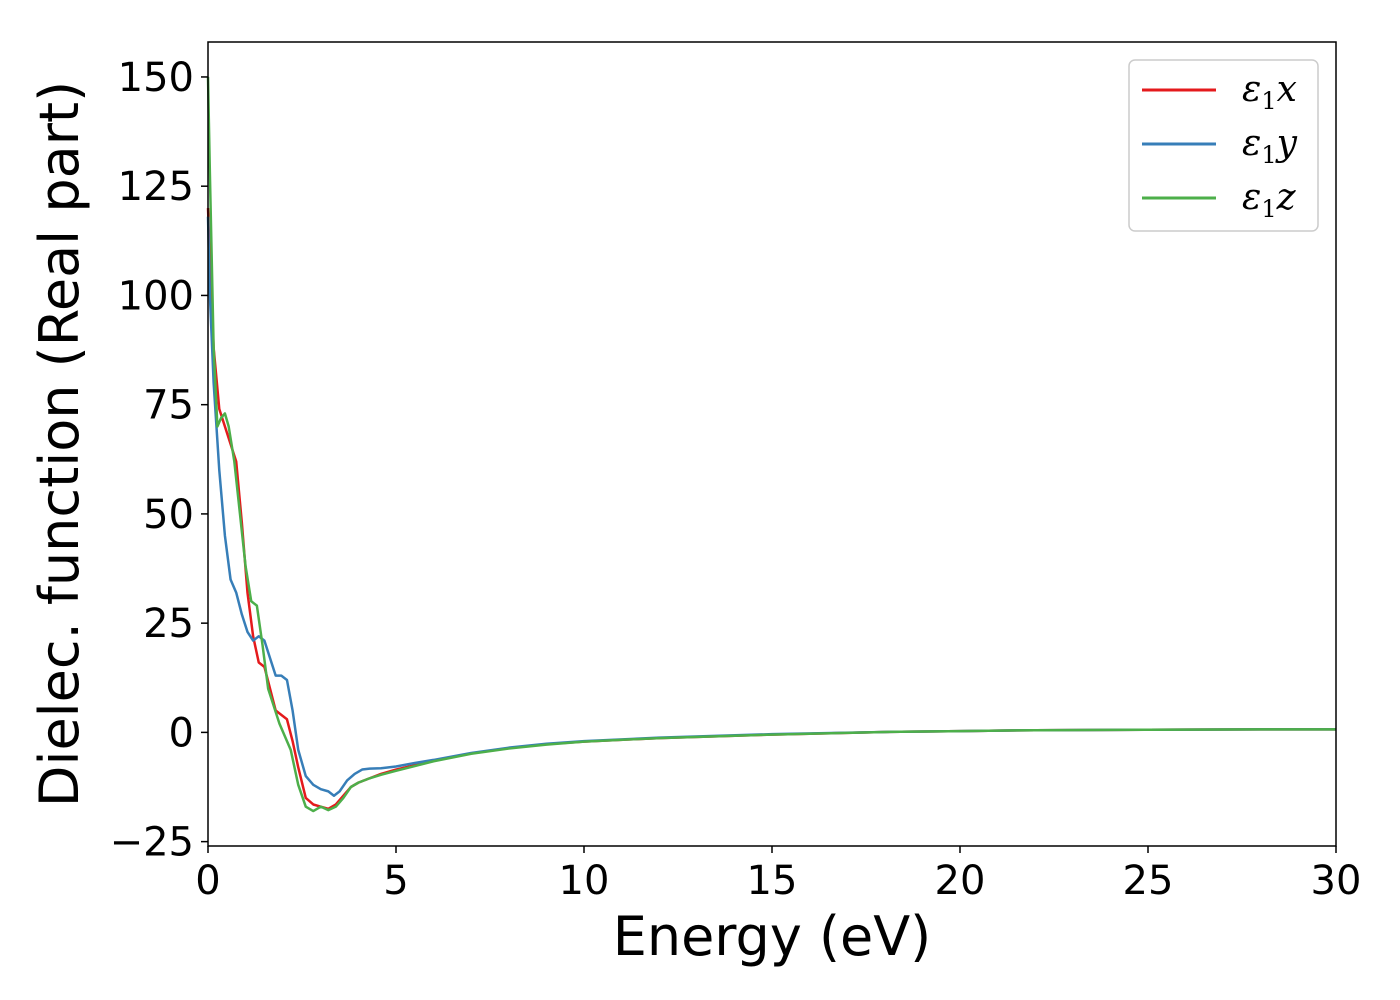 Image resolution: width=1400 pixels, height=1000 pixels. Describe the element at coordinates (1269, 92) in the screenshot. I see `legend-label-x: ε1x` at that location.